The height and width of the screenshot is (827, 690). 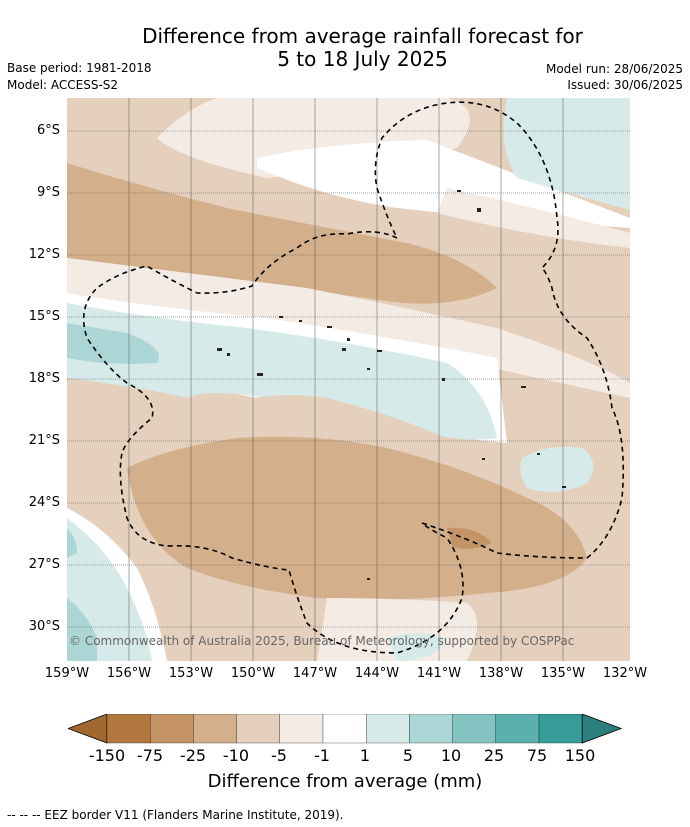 What do you see at coordinates (580, 755) in the screenshot?
I see `colorbar-tick: 150` at bounding box center [580, 755].